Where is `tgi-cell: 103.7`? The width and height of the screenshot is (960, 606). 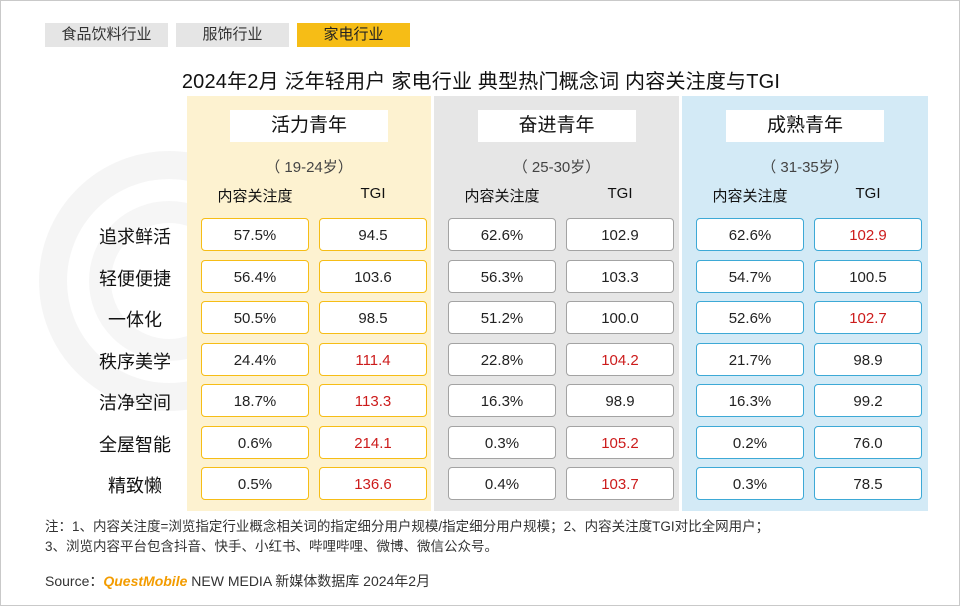
tgi-cell: 103.7 is located at coordinates (620, 483).